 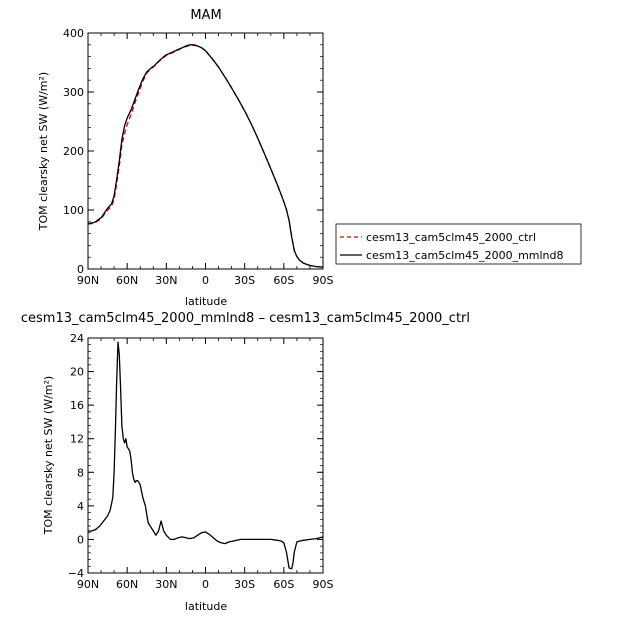 What do you see at coordinates (80, 506) in the screenshot?
I see `bottom-y-tick-label: 4` at bounding box center [80, 506].